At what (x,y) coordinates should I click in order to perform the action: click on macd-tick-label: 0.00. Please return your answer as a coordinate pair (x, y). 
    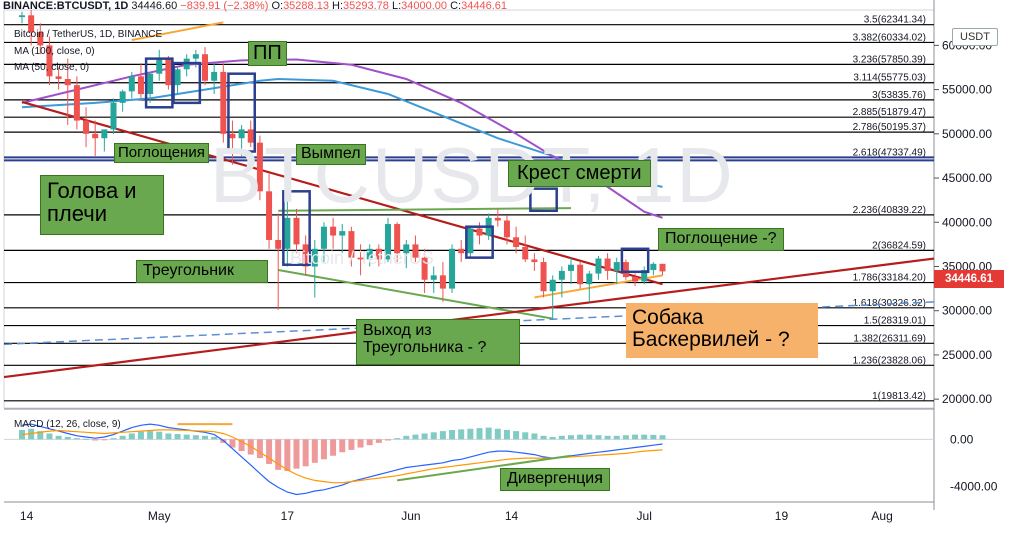
    Looking at the image, I should click on (962, 439).